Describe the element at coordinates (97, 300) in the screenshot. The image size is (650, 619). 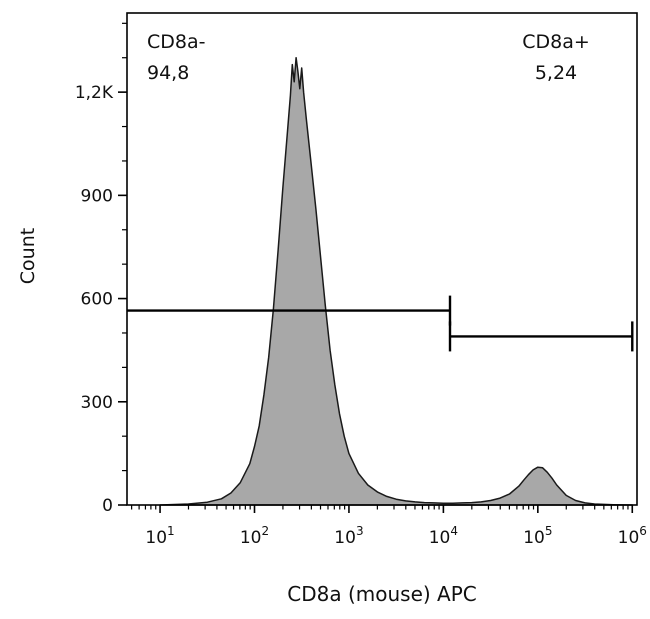
I see `y-tick-label: 600` at that location.